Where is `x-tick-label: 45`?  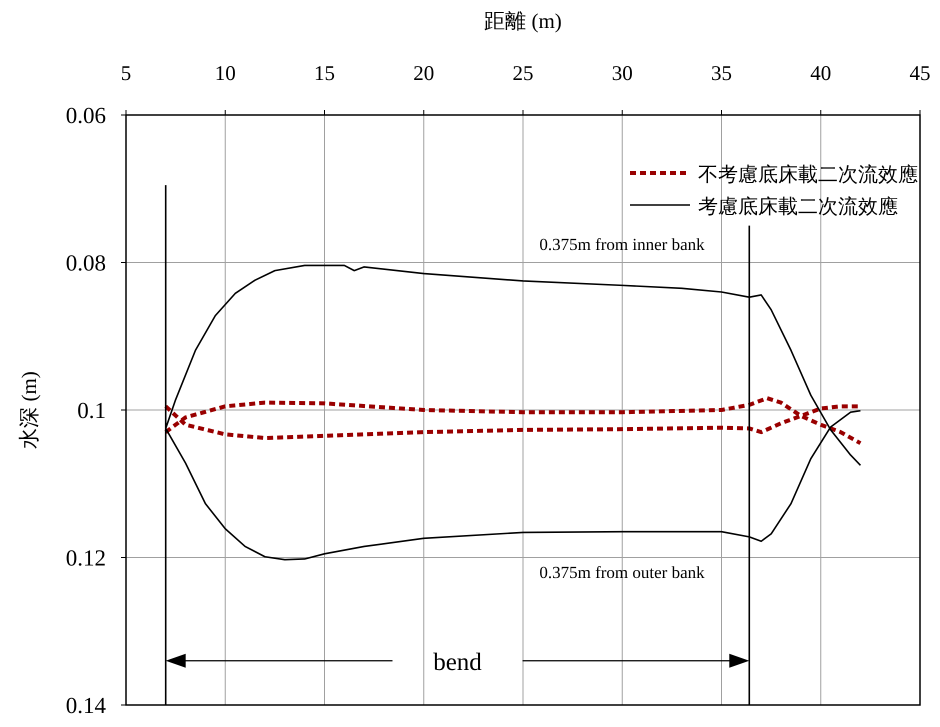 x-tick-label: 45 is located at coordinates (920, 73).